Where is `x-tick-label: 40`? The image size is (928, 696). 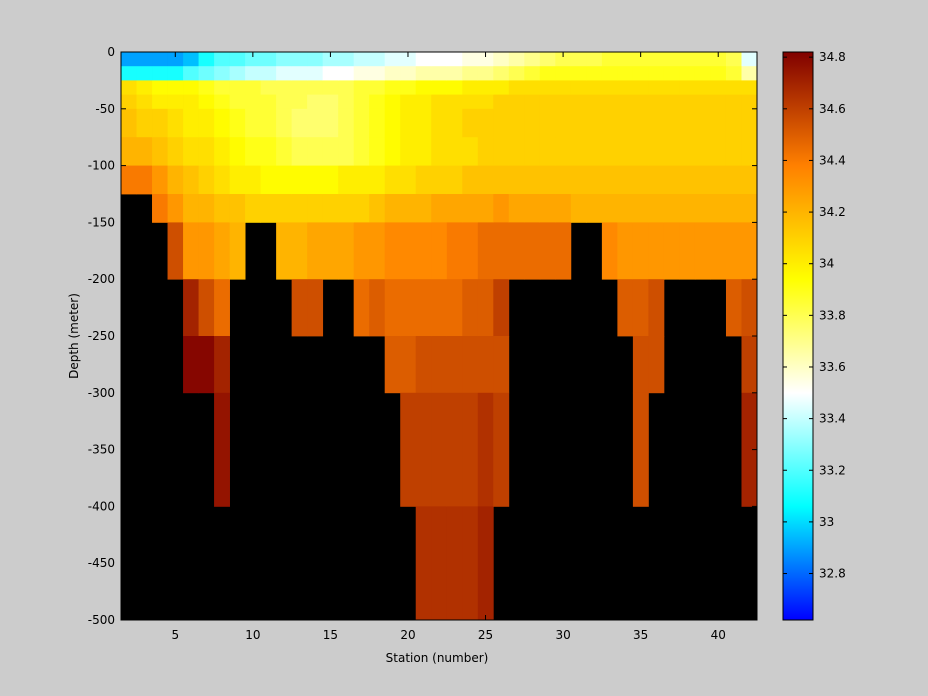
x-tick-label: 40 is located at coordinates (718, 635).